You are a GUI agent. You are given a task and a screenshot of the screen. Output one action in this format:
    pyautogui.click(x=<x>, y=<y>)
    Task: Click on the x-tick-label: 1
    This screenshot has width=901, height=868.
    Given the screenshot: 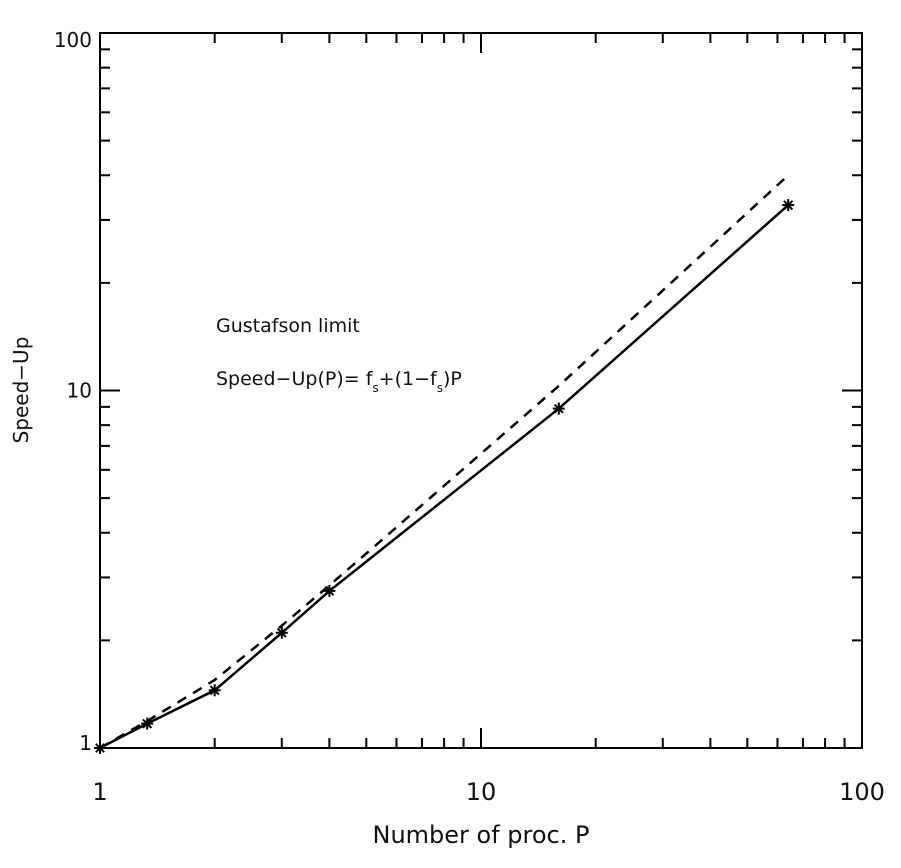 What is the action you would take?
    pyautogui.click(x=99, y=792)
    